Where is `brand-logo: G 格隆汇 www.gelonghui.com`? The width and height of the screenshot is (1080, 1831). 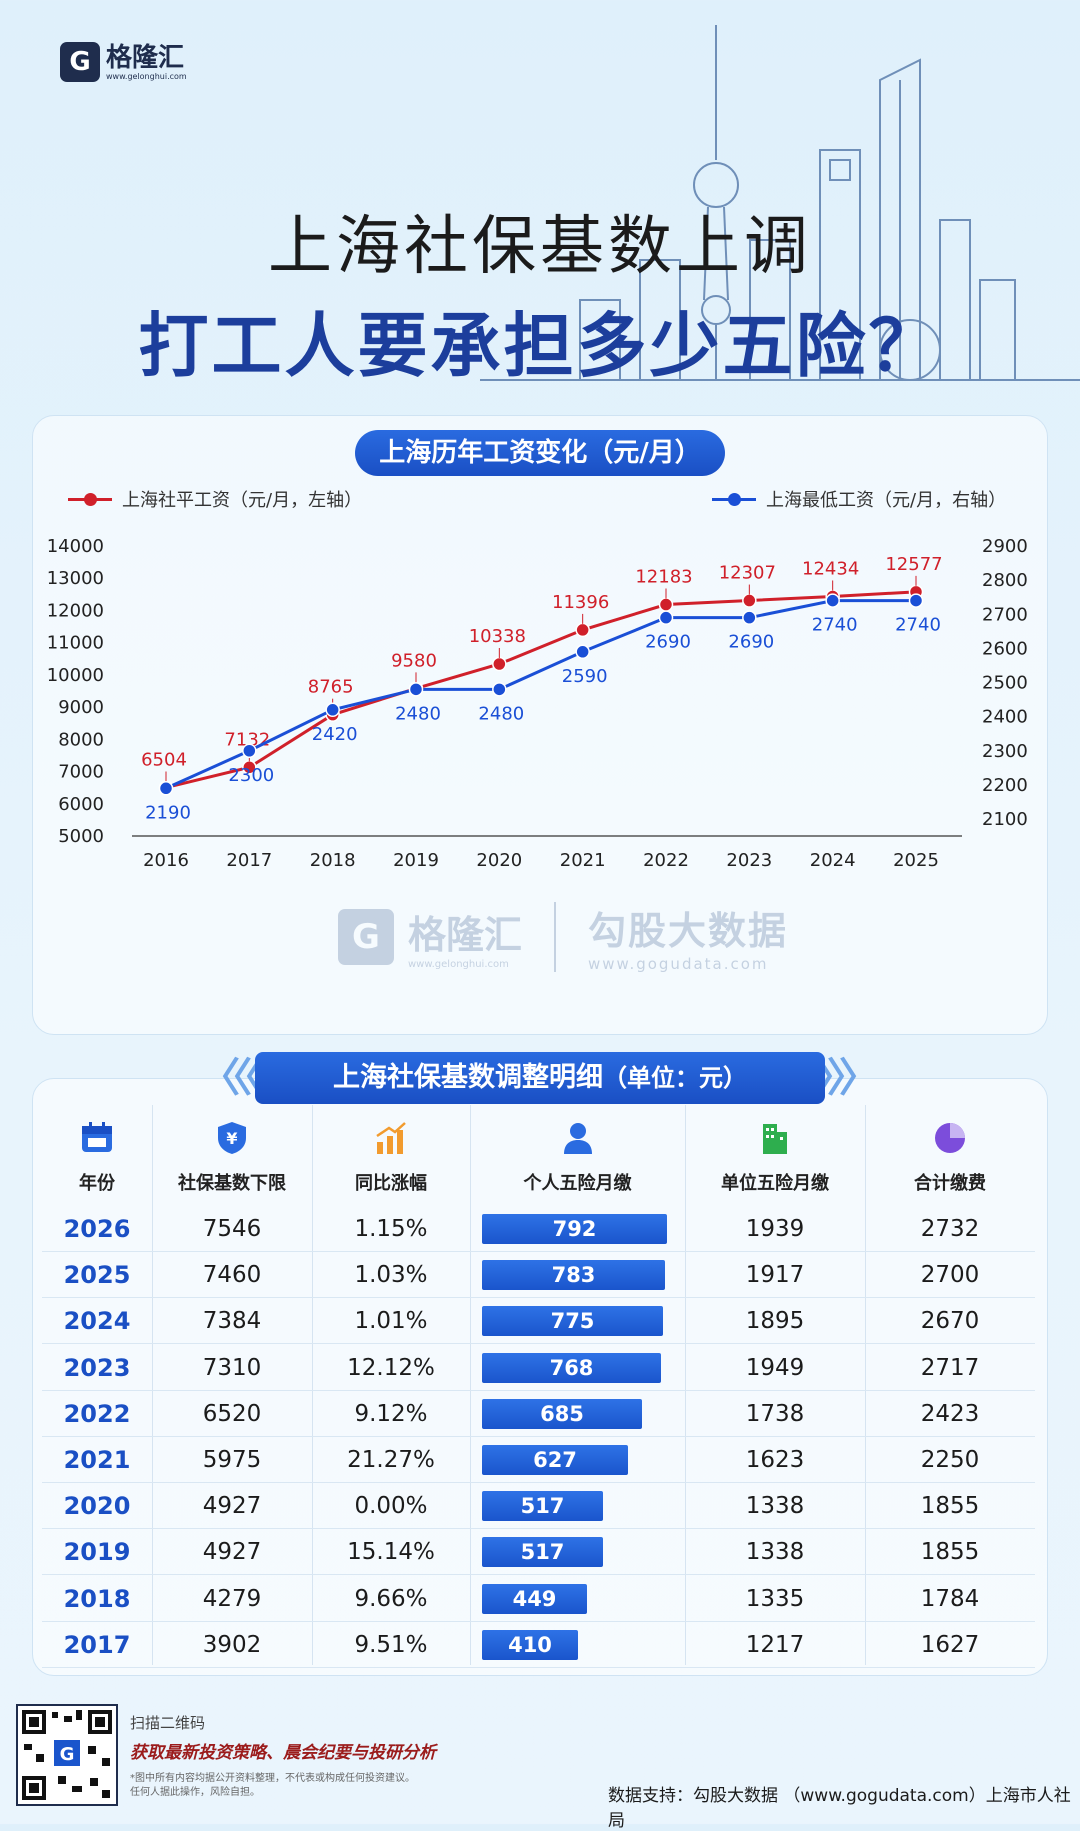
brand-logo: G 格隆汇 www.gelonghui.com is located at coordinates (123, 62).